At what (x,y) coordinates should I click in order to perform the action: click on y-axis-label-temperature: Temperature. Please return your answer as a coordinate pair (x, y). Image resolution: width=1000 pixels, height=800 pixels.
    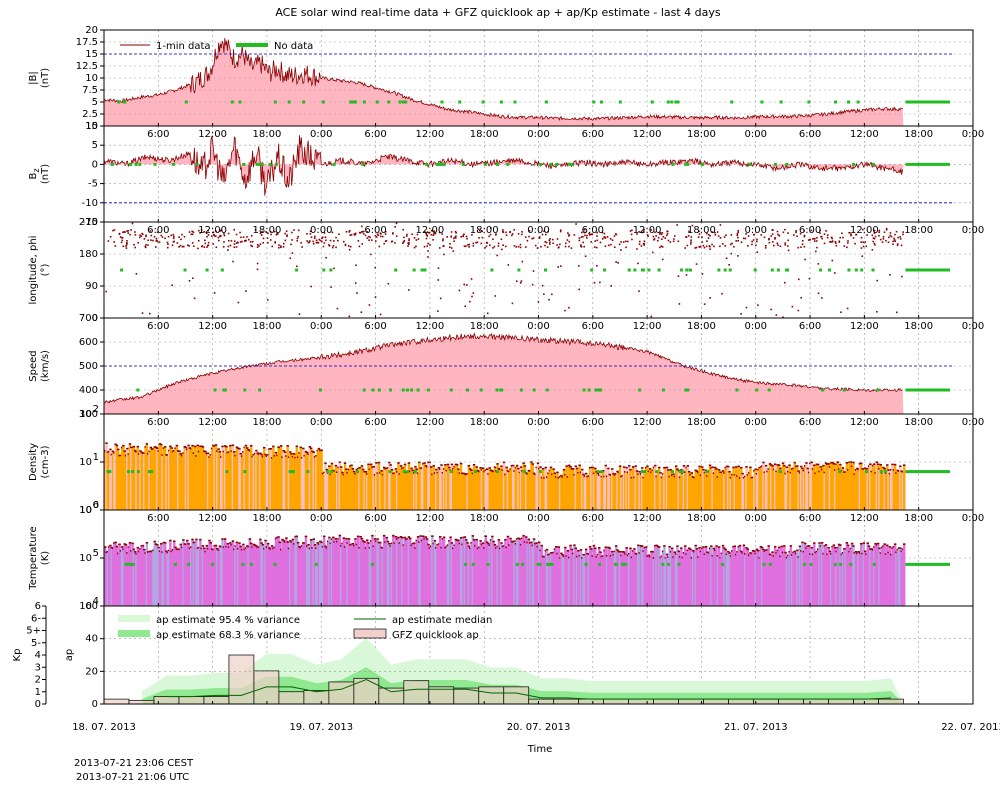
    Looking at the image, I should click on (33, 558).